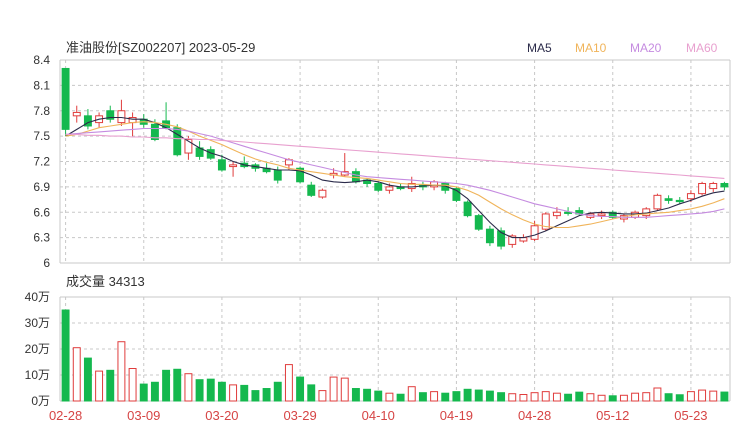 Image resolution: width=740 pixels, height=440 pixels. I want to click on volume-axis-labels: 40万 30万 20万 10万 0万, so click(37, 349).